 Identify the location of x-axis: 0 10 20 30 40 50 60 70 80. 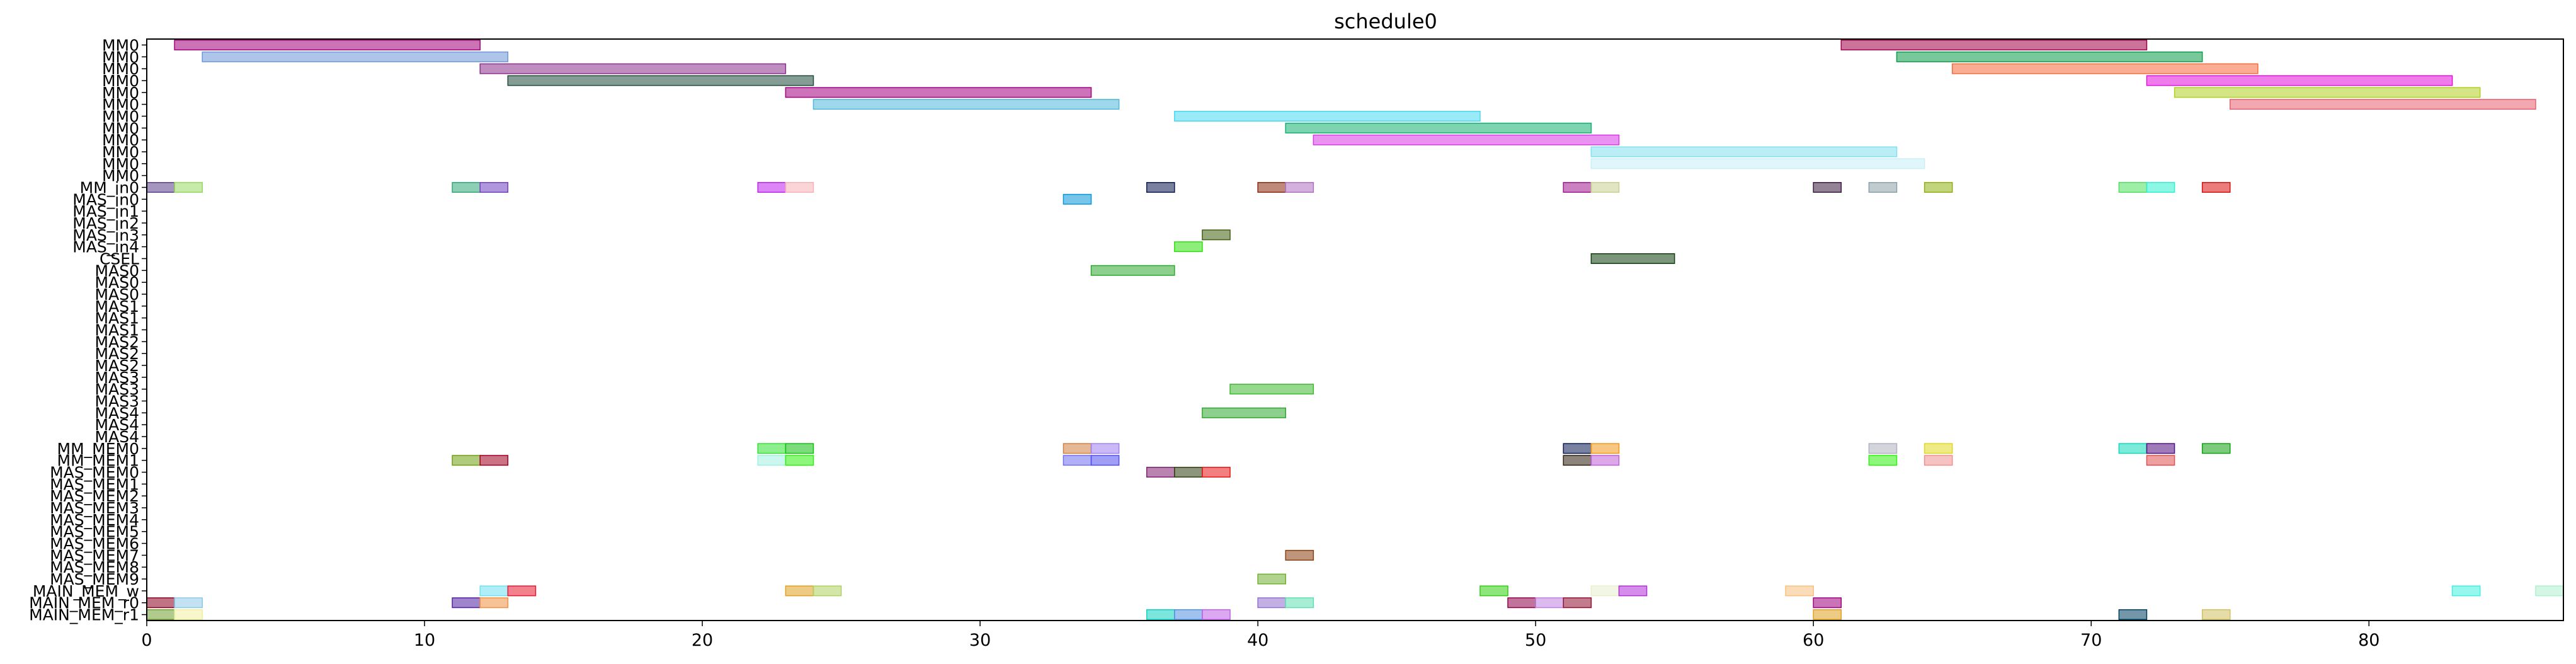
(1260, 635).